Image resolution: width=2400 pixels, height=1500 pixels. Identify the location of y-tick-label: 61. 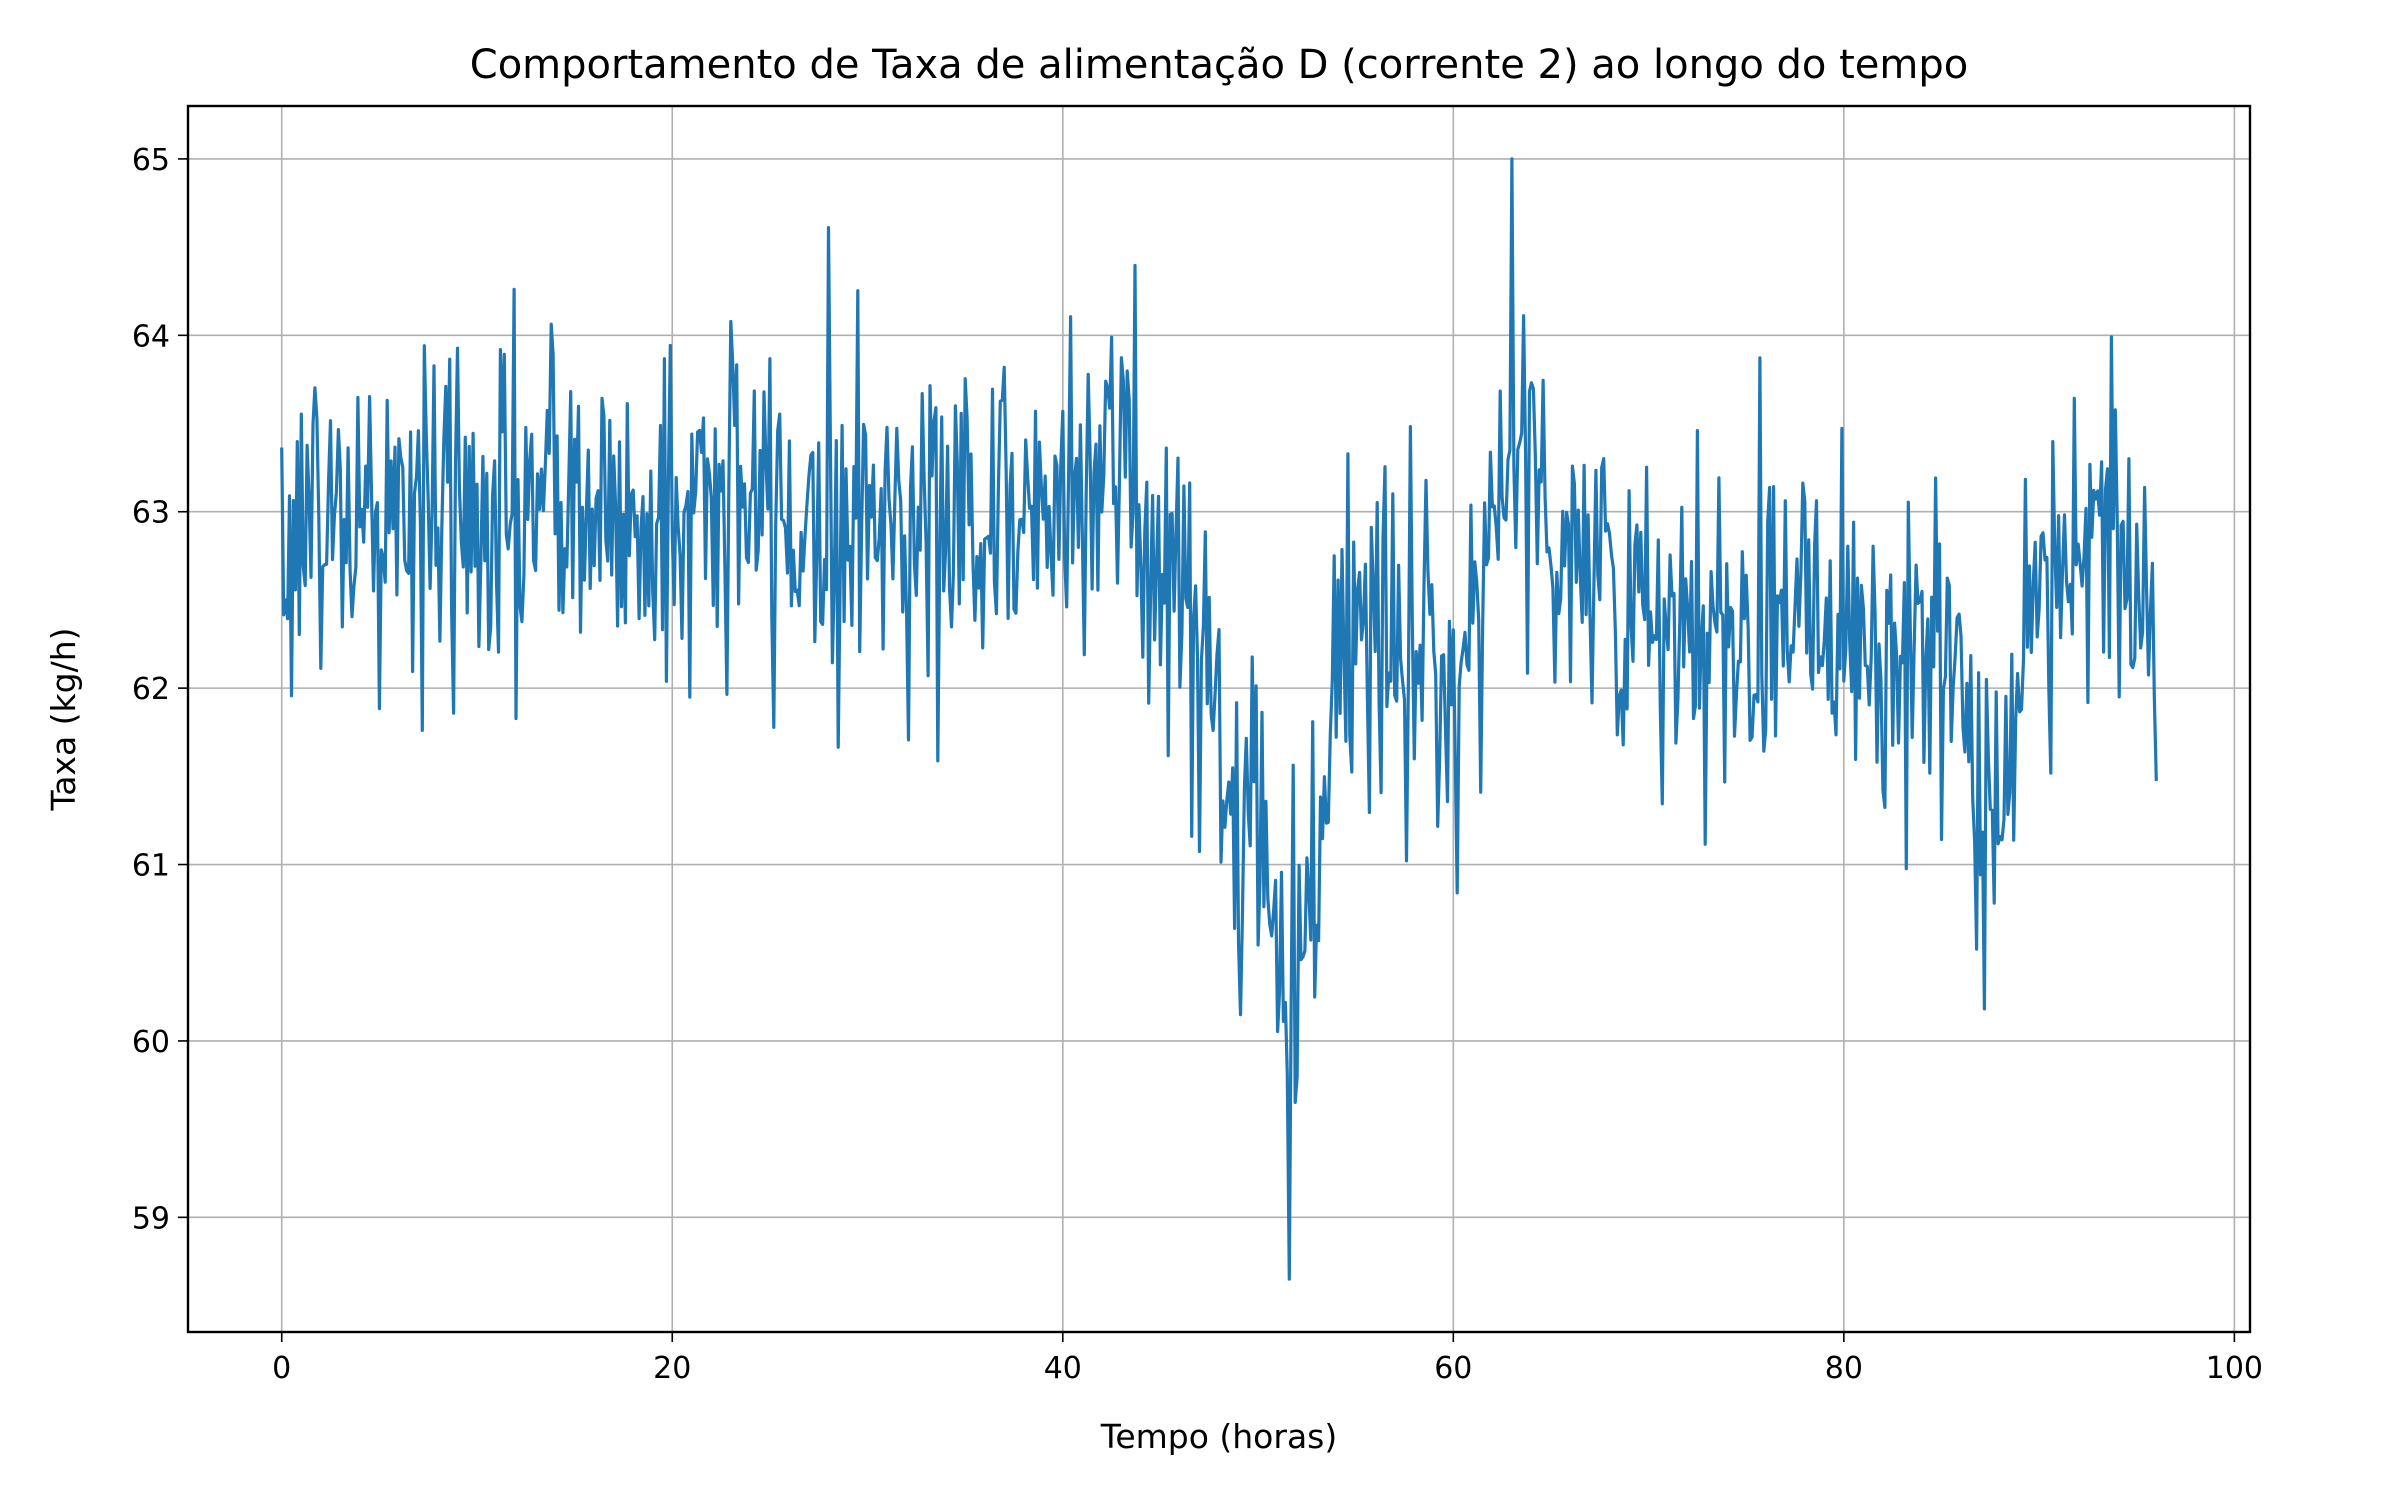
(151, 866).